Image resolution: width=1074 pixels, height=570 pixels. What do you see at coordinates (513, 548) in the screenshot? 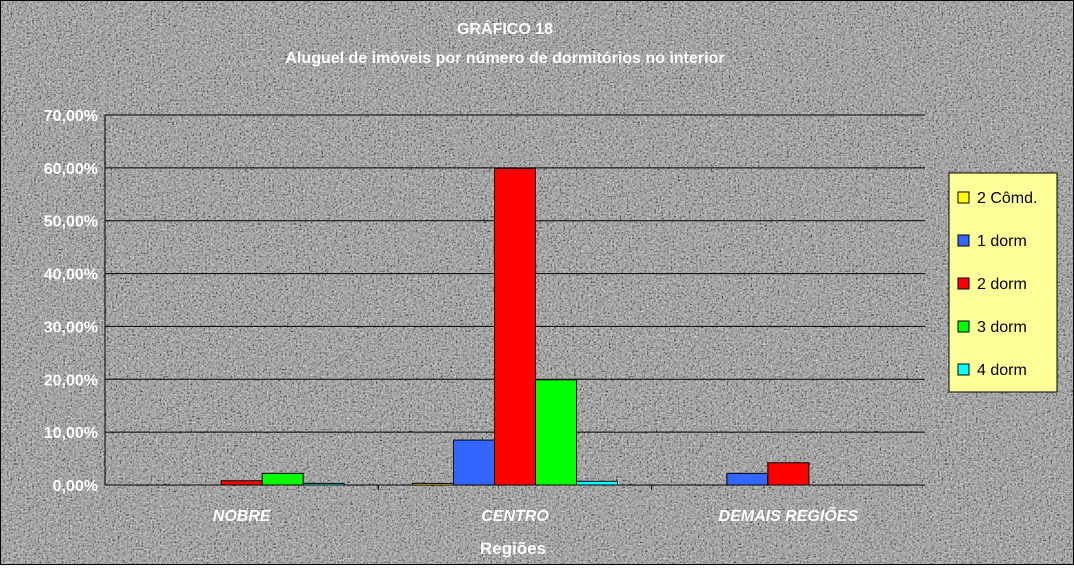
I see `x-axis-label: Regiões` at bounding box center [513, 548].